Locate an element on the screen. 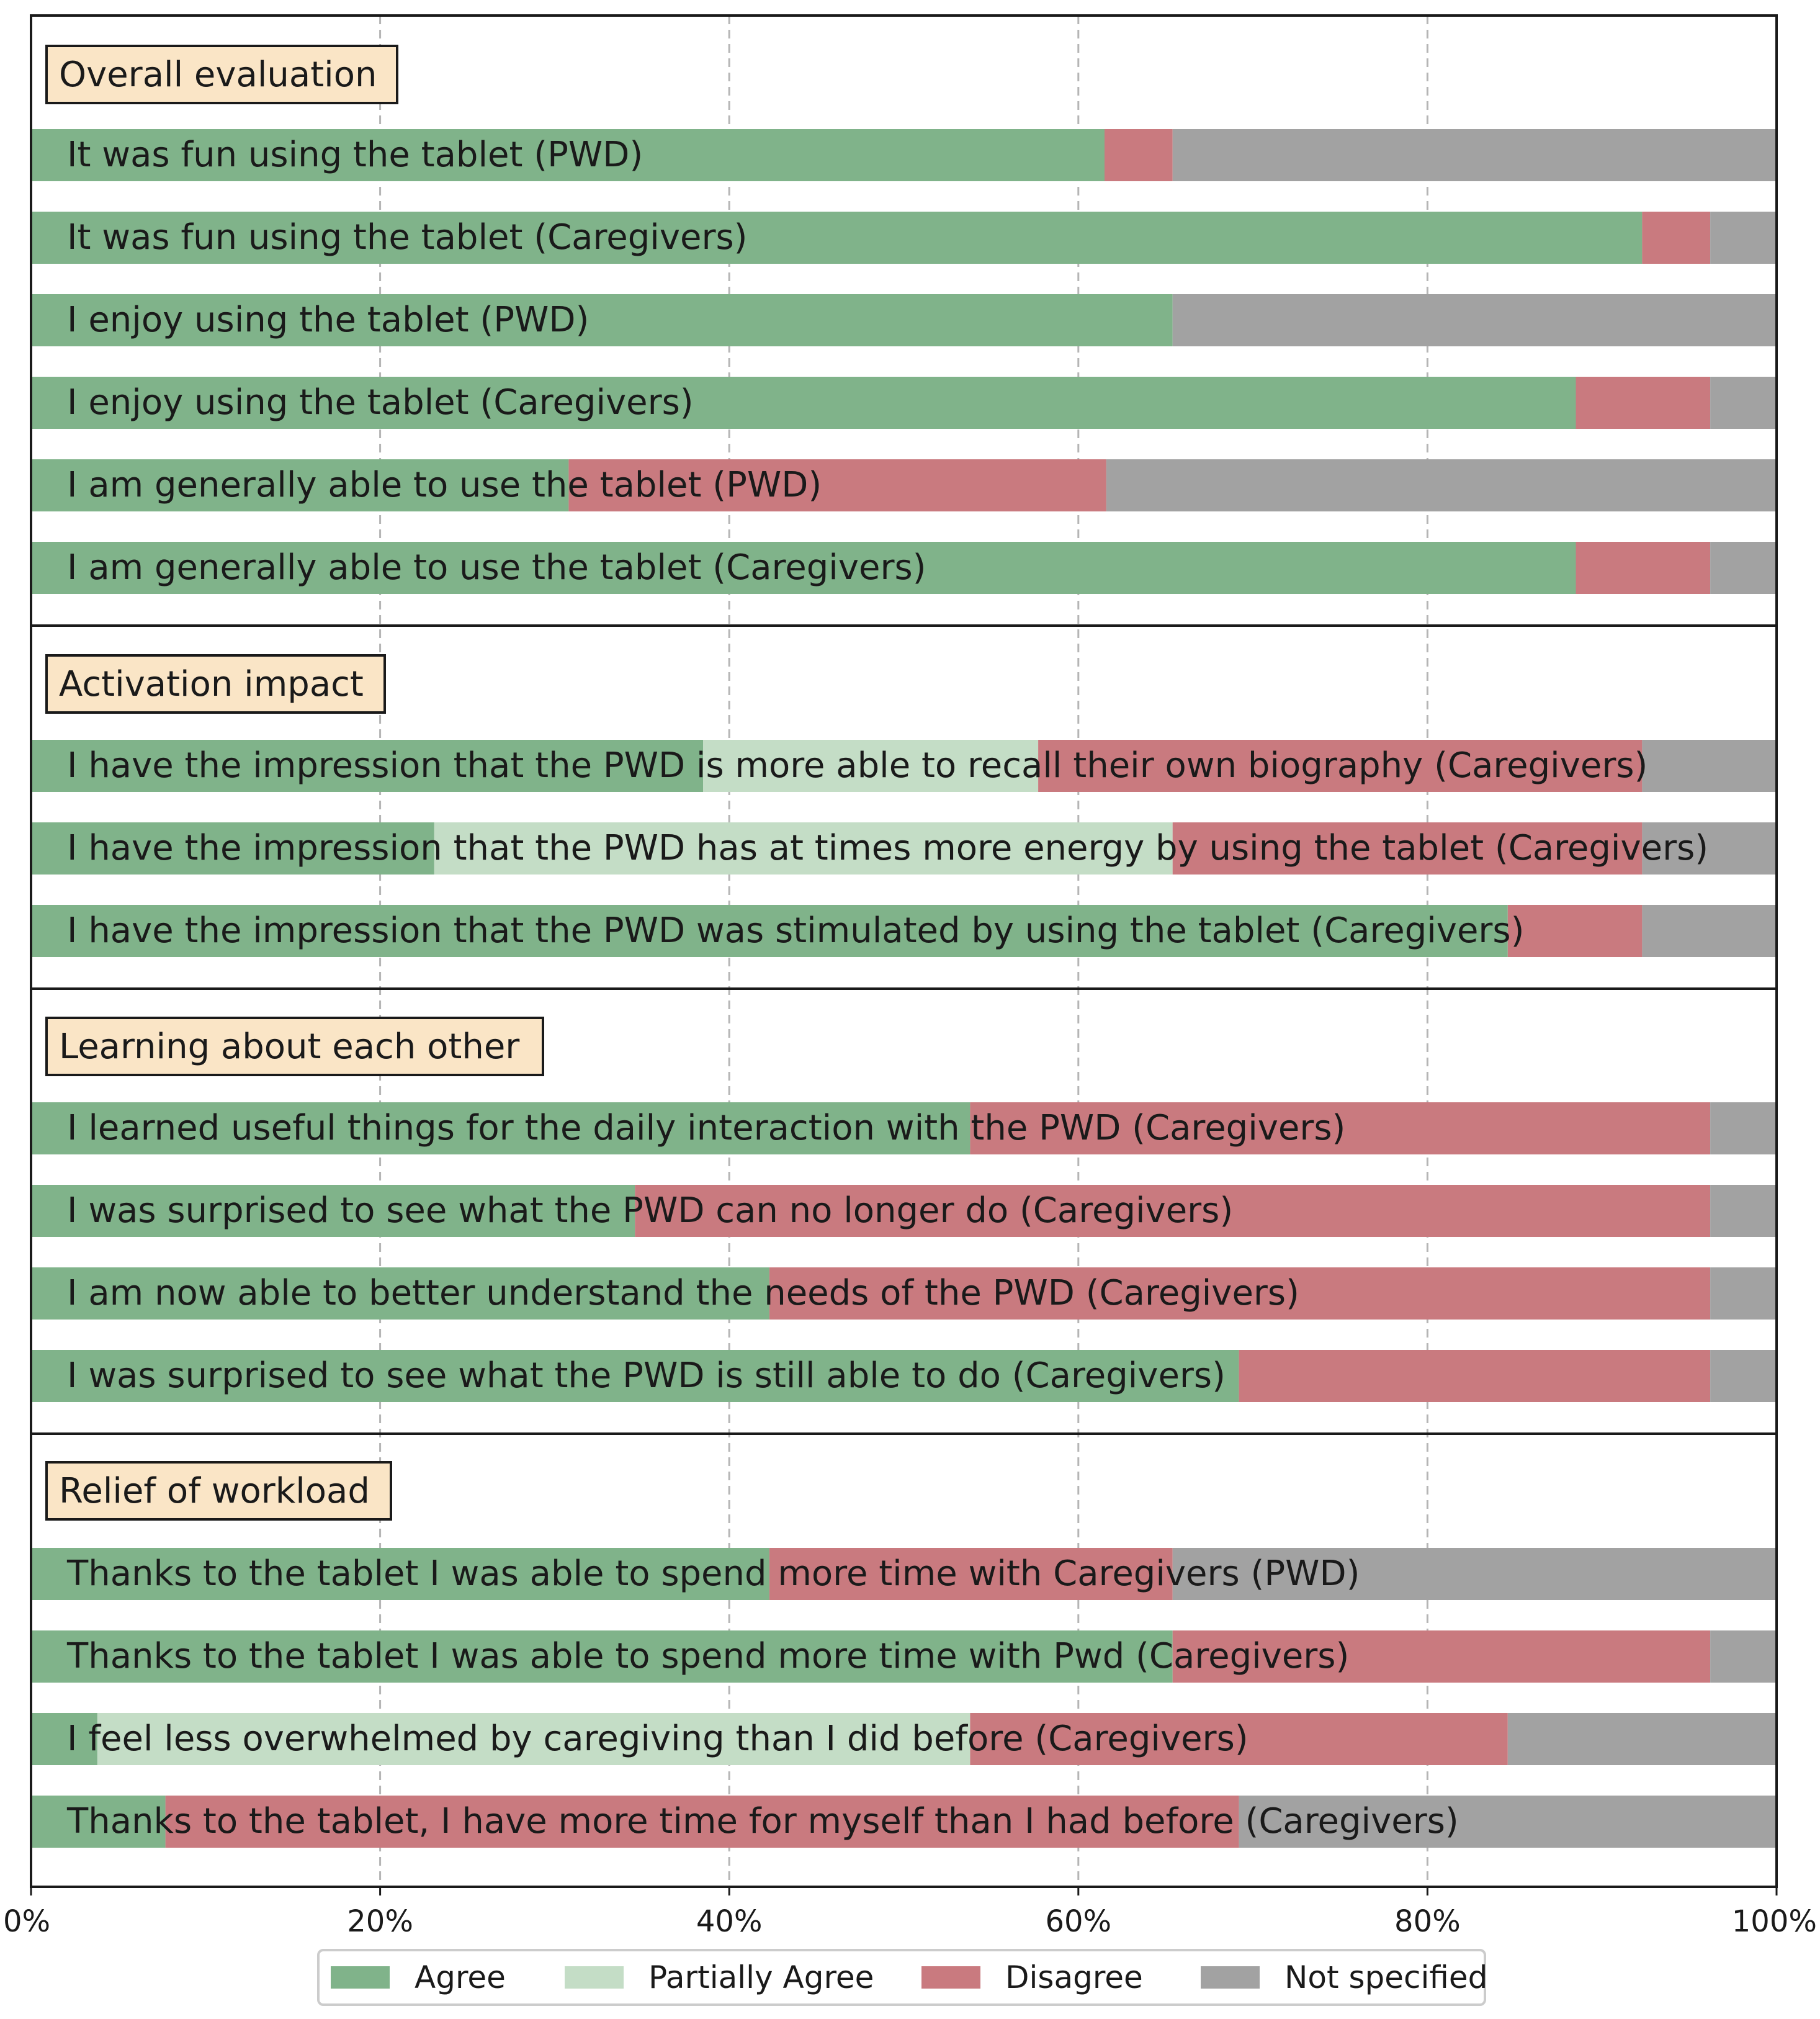 The height and width of the screenshot is (2019, 1820). bar-label: It was fun using the tablet (Caregivers) is located at coordinates (407, 237).